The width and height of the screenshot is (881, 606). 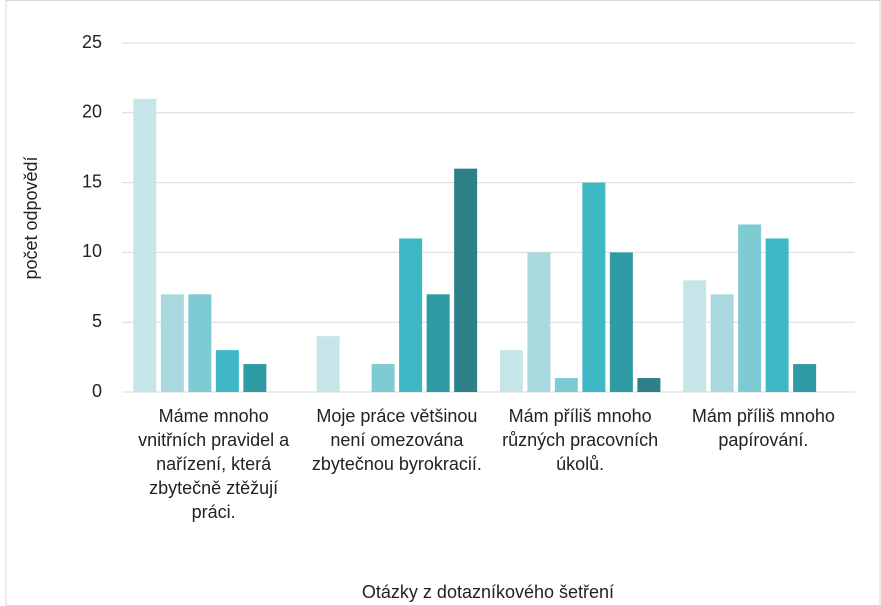 I want to click on x-tick-label: Mám příliš mnoho papírování., so click(x=763, y=428).